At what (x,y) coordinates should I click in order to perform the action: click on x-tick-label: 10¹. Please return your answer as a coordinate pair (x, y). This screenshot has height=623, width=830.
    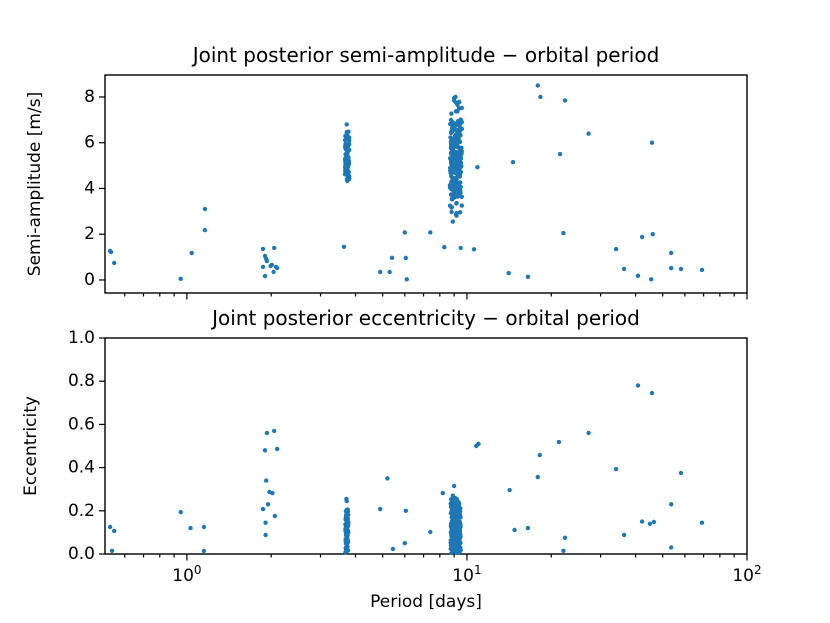
    Looking at the image, I should click on (466, 574).